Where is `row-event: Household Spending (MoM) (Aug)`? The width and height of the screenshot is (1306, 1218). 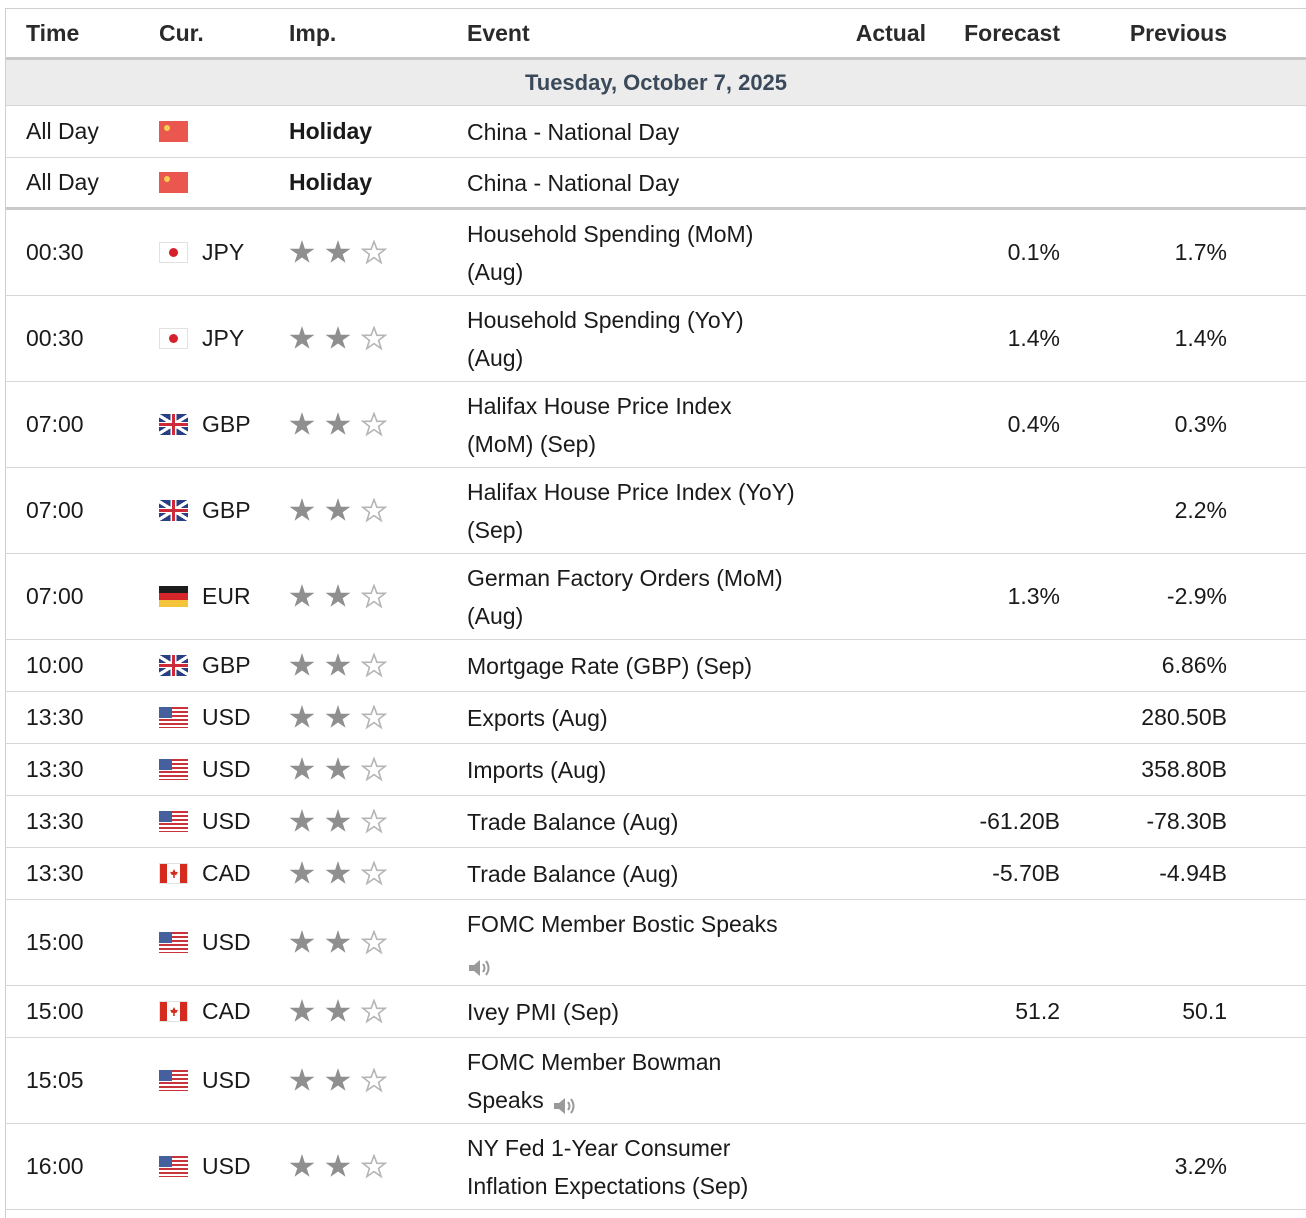 row-event: Household Spending (MoM) (Aug) is located at coordinates (652, 252).